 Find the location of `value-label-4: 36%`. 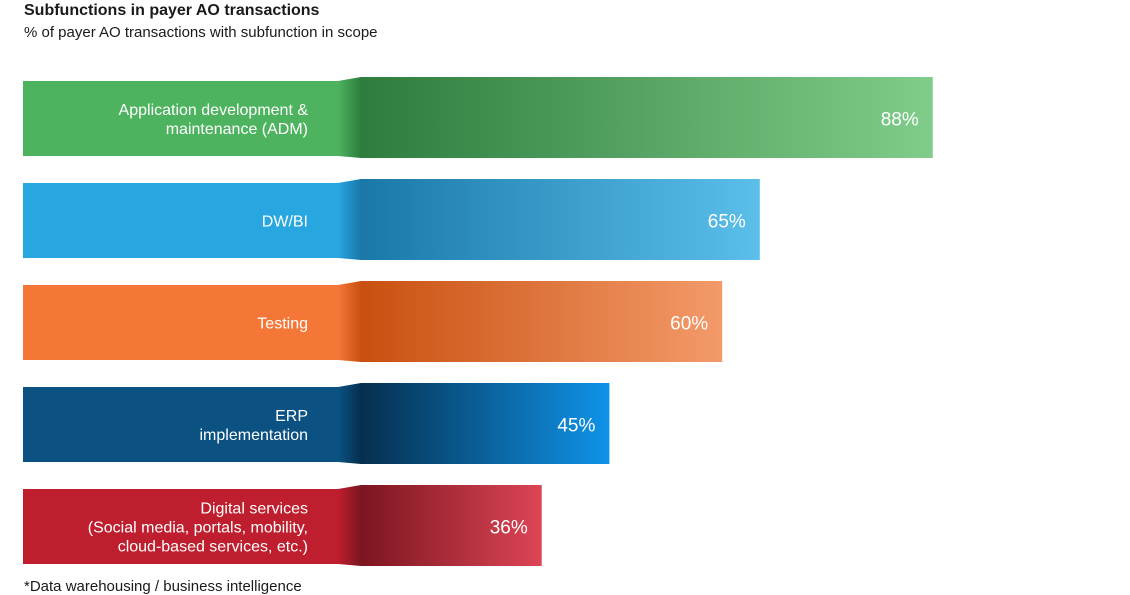

value-label-4: 36% is located at coordinates (509, 528).